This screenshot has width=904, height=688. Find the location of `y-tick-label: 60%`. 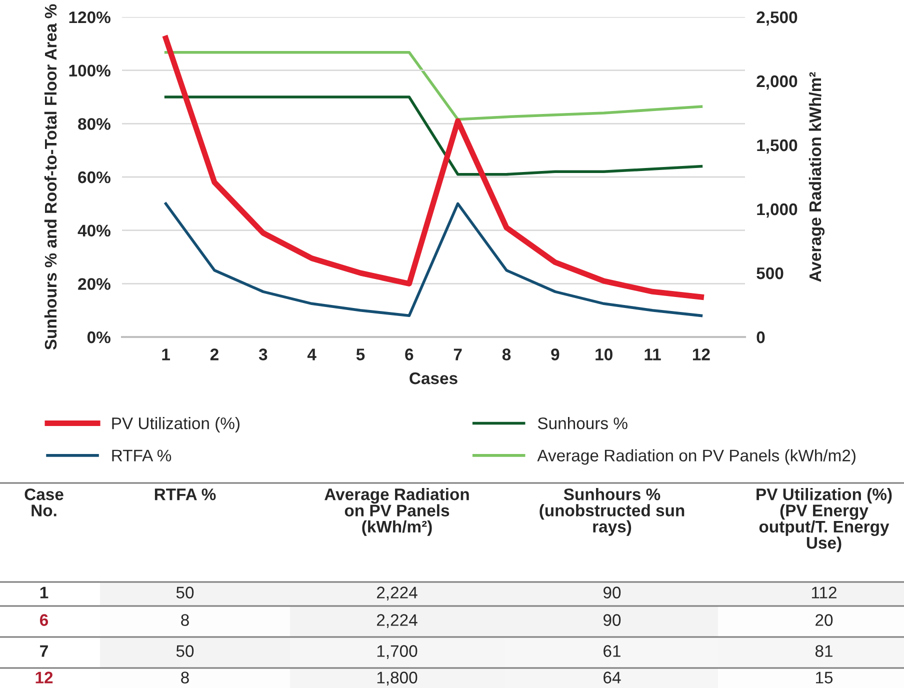

y-tick-label: 60% is located at coordinates (94, 177).